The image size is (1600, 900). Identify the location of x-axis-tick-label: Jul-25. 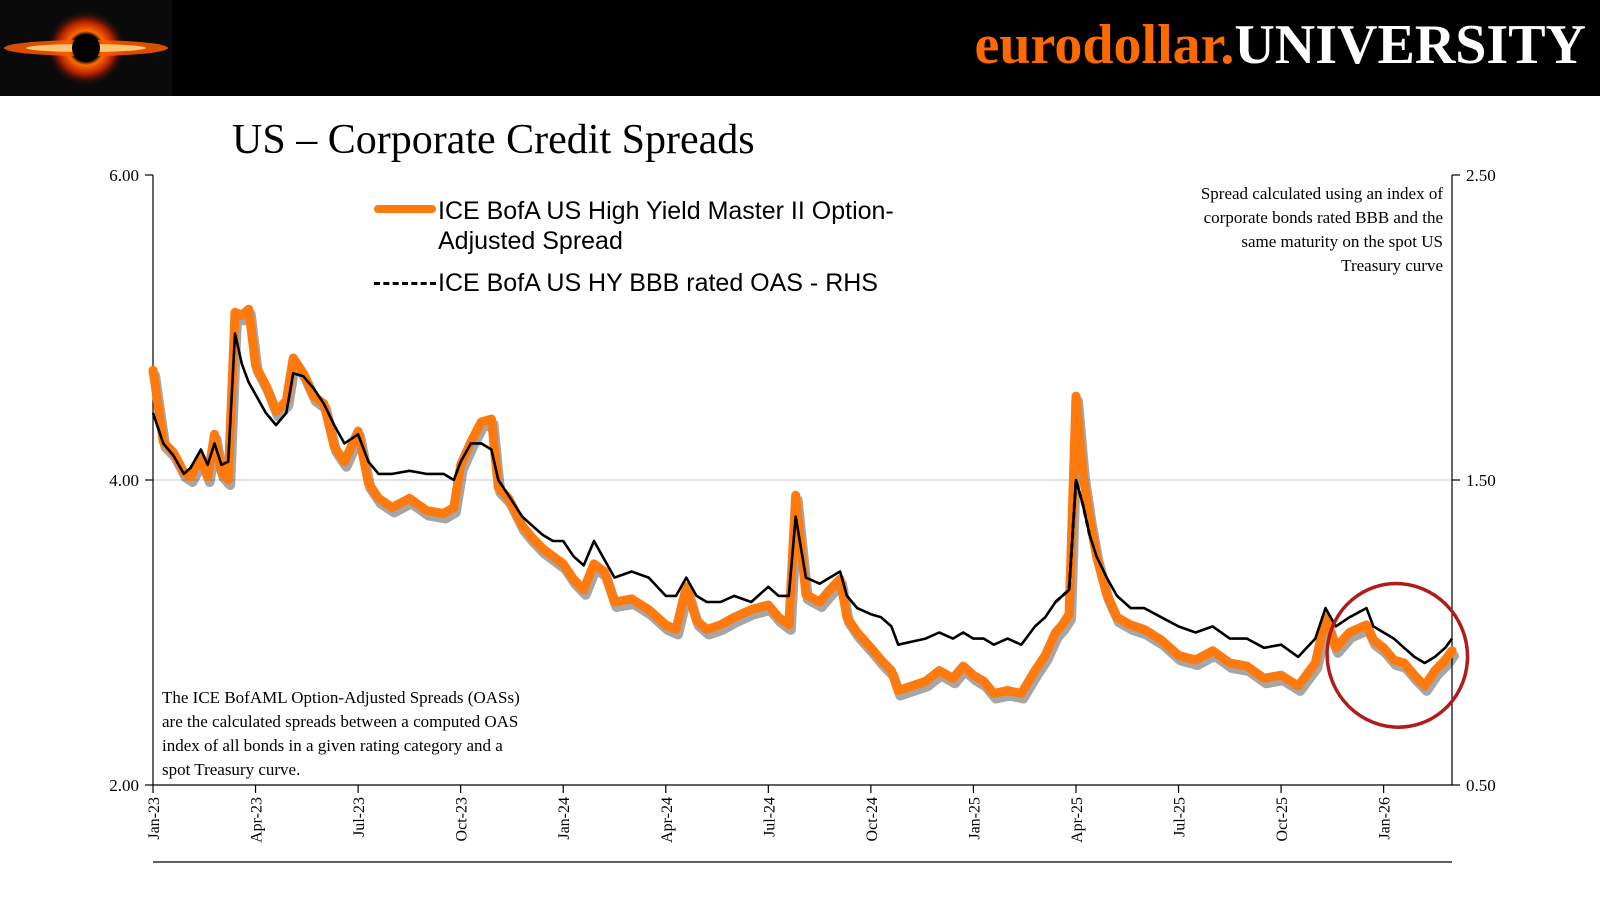
(1180, 817).